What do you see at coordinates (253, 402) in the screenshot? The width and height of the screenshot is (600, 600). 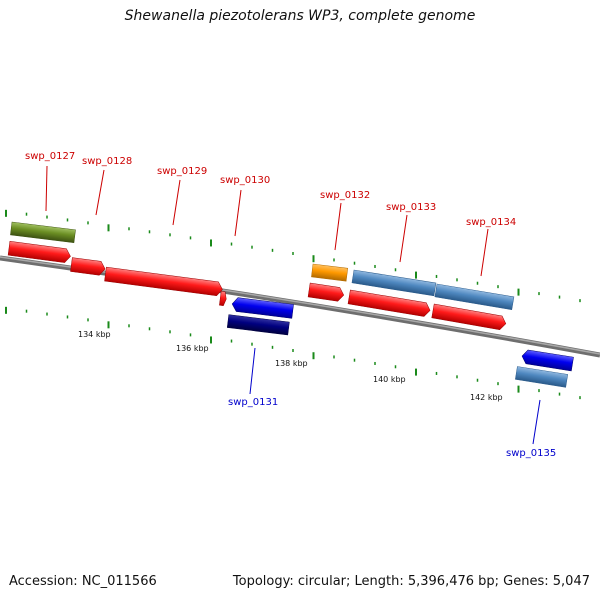 I see `gene-label-swp-0131: swp_0131` at bounding box center [253, 402].